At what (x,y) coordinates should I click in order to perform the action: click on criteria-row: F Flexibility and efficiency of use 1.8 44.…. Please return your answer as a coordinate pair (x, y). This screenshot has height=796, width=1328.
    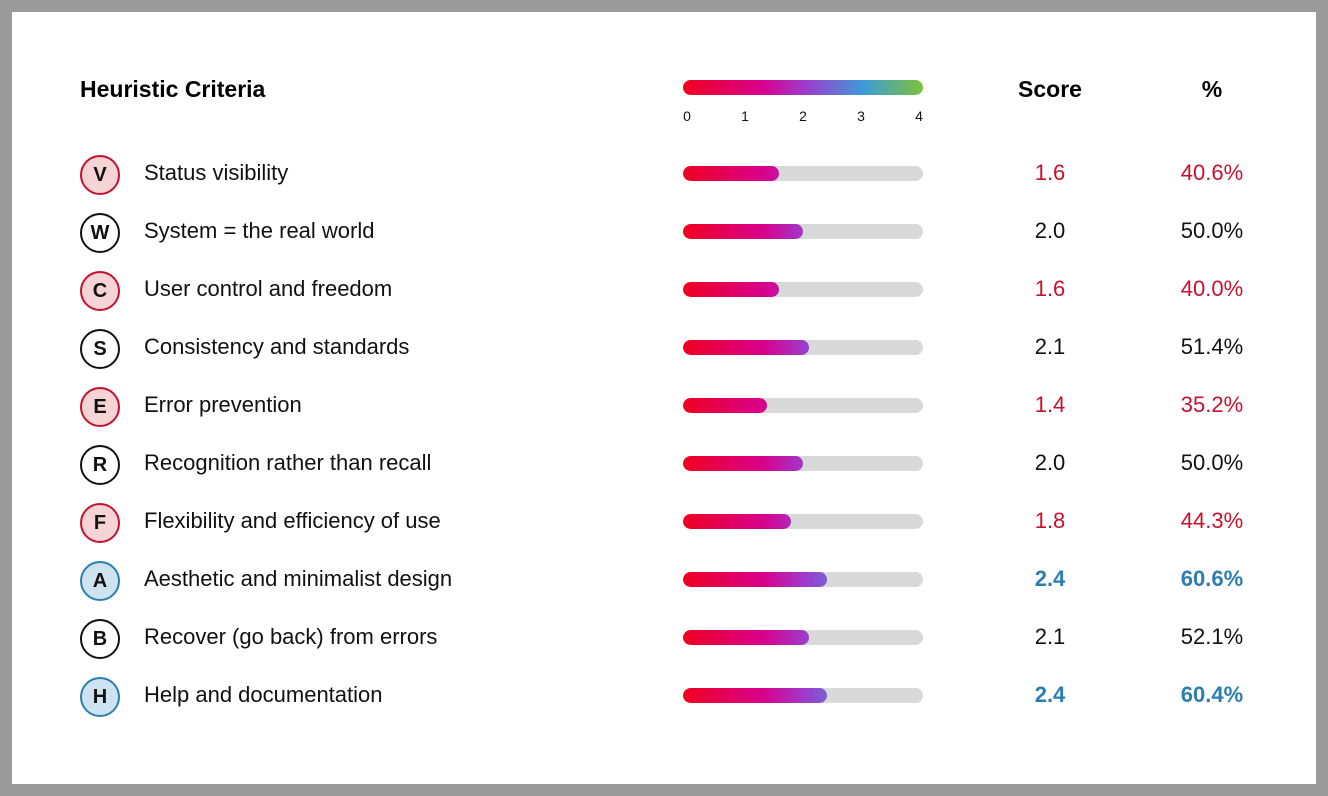
    Looking at the image, I should click on (652, 524).